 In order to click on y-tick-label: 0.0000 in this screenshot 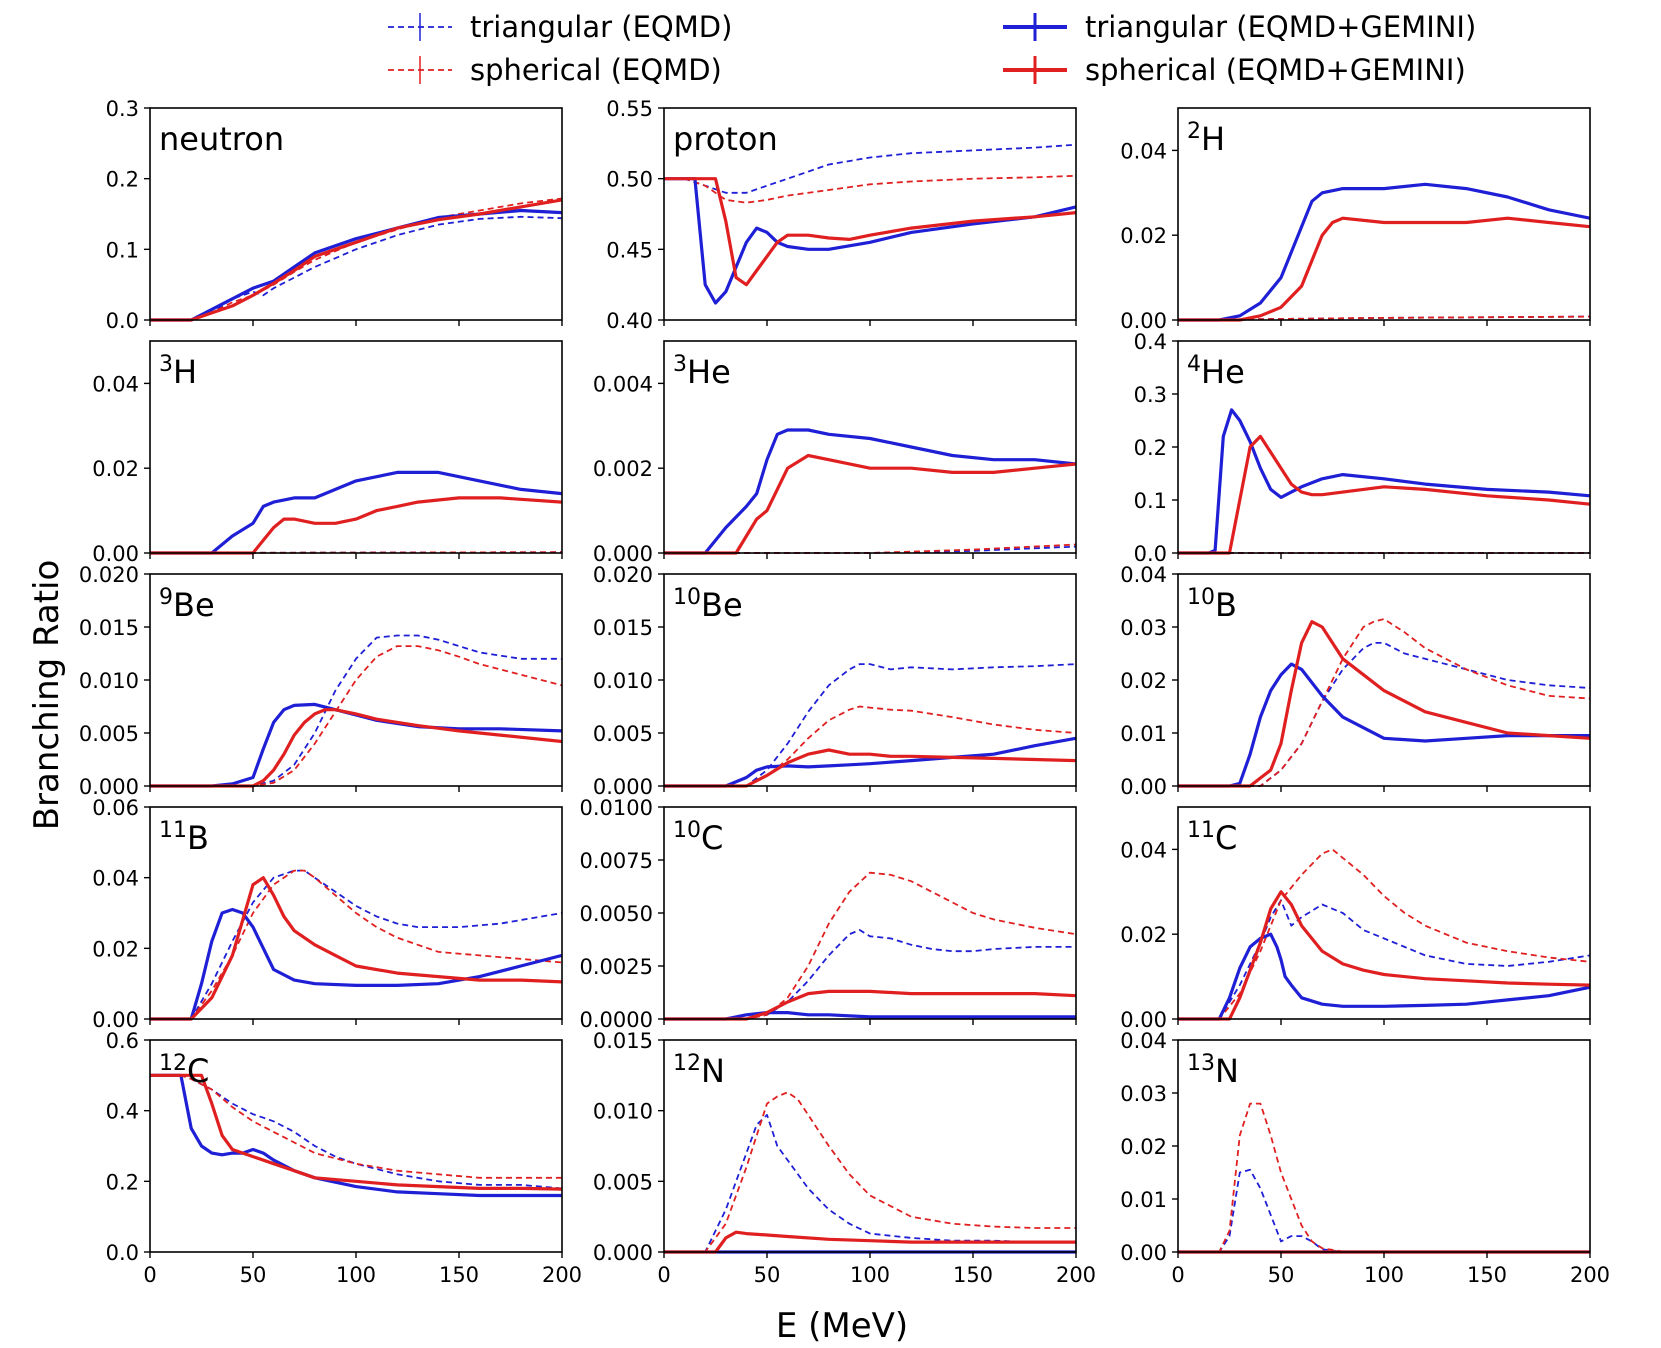, I will do `click(616, 1020)`.